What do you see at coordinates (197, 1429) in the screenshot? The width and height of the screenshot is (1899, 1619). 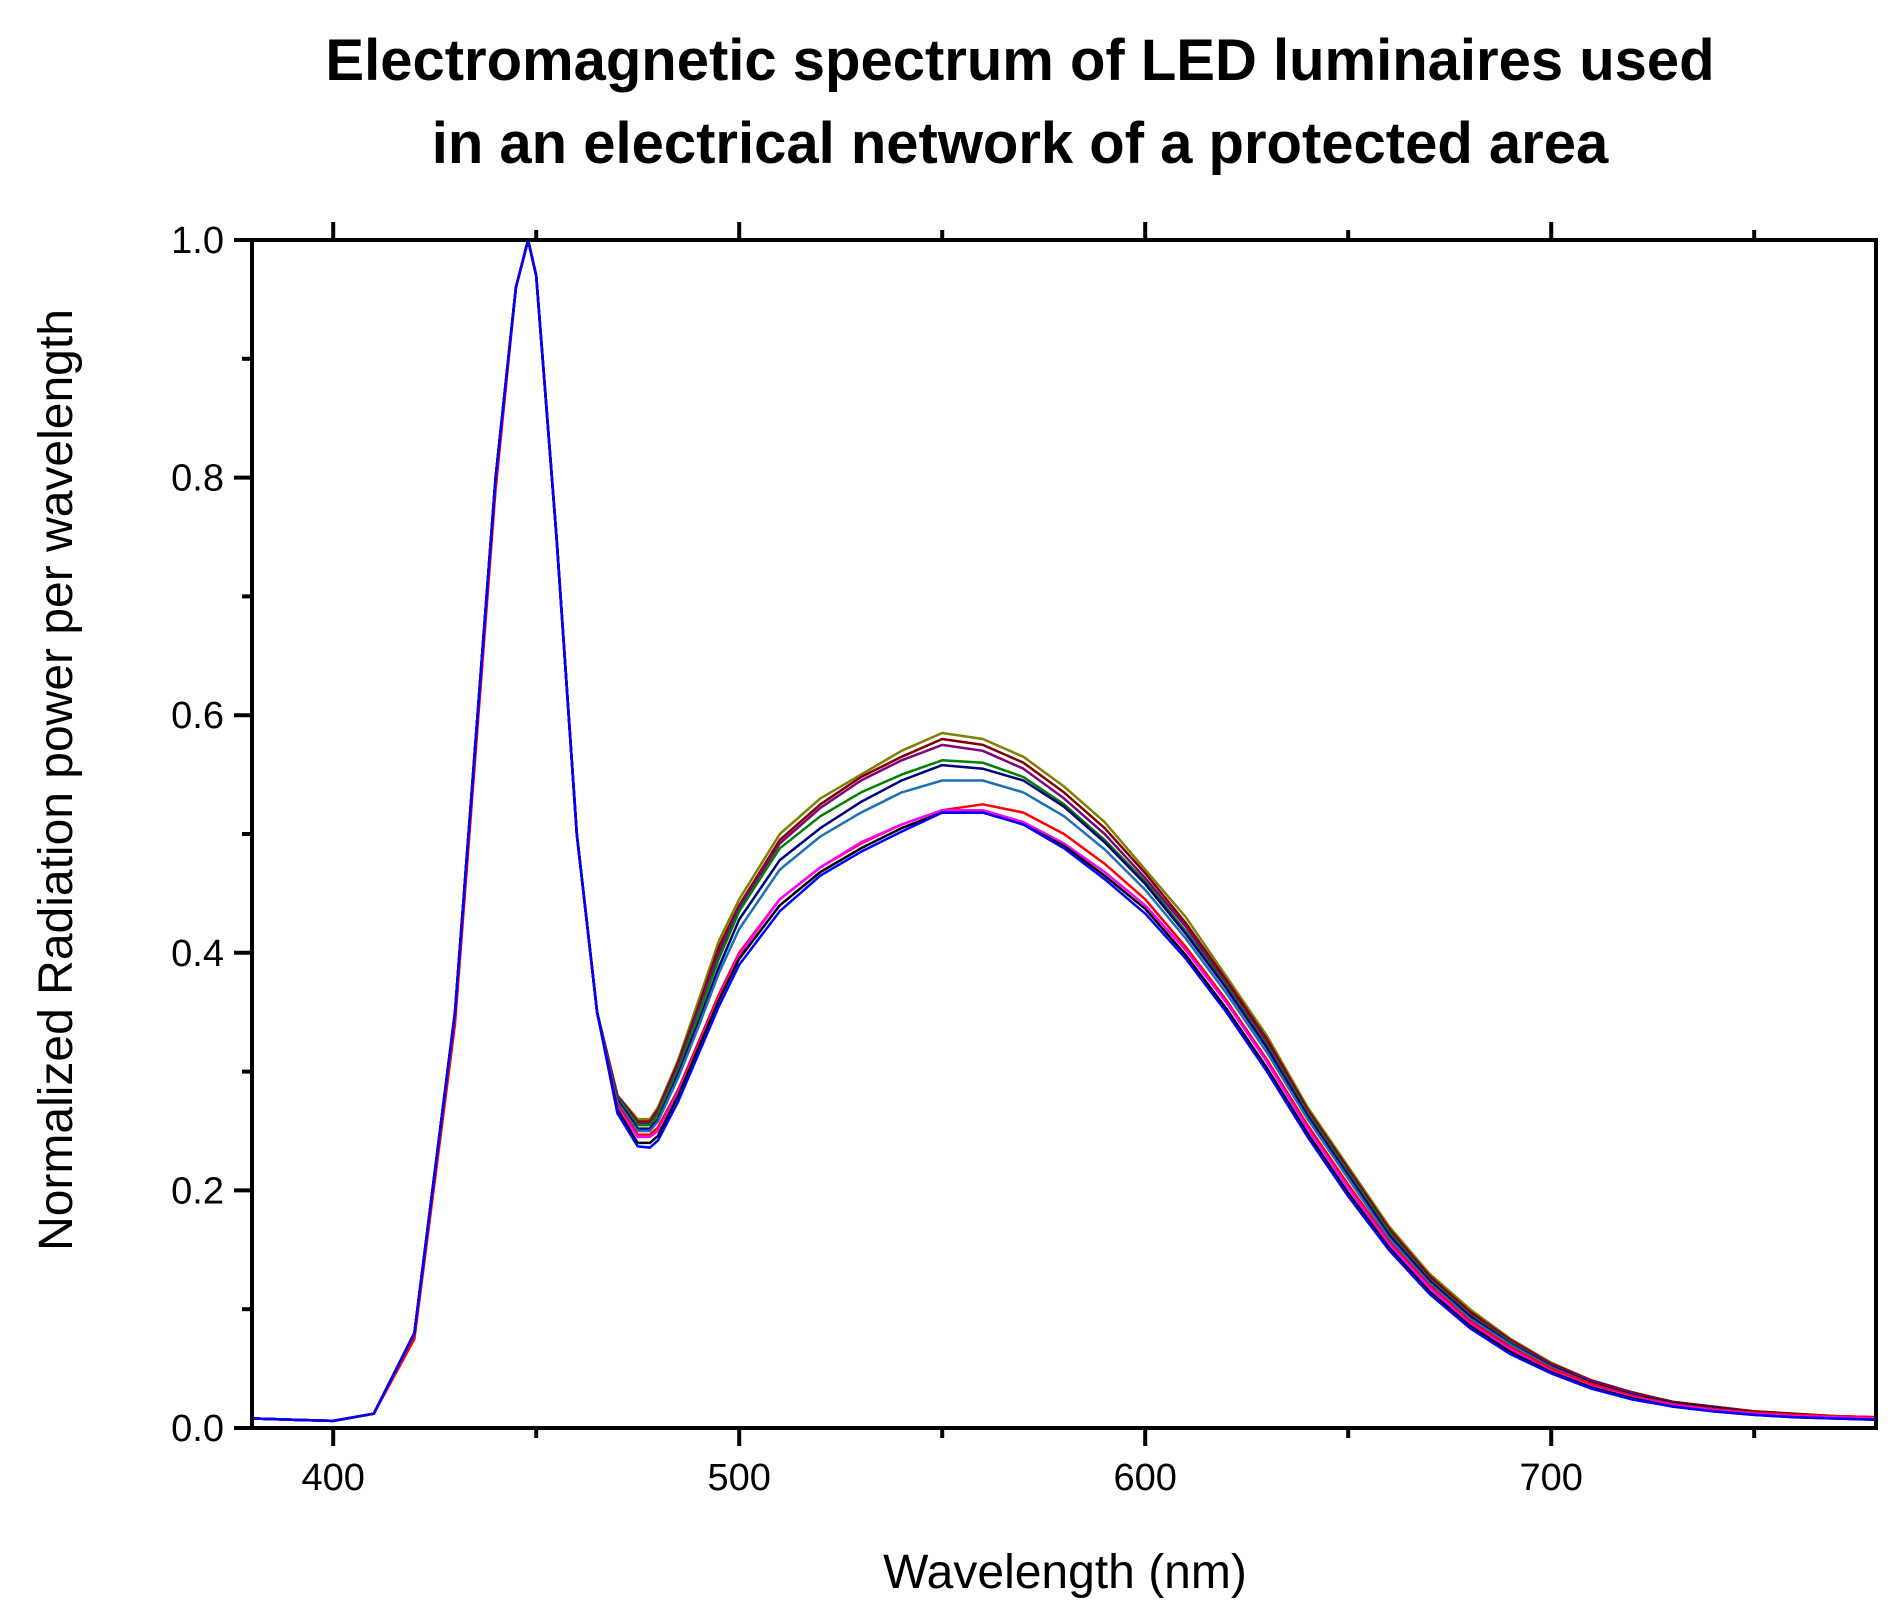 I see `y-tick-label: 0.0` at bounding box center [197, 1429].